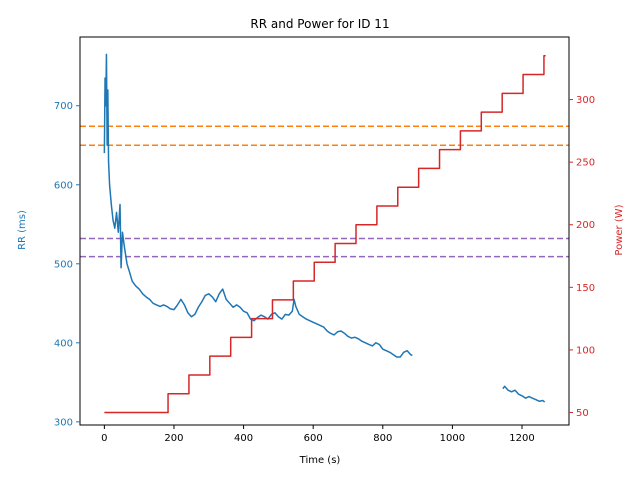  Describe the element at coordinates (22, 230) in the screenshot. I see `left-axis-title: RR (ms)` at that location.